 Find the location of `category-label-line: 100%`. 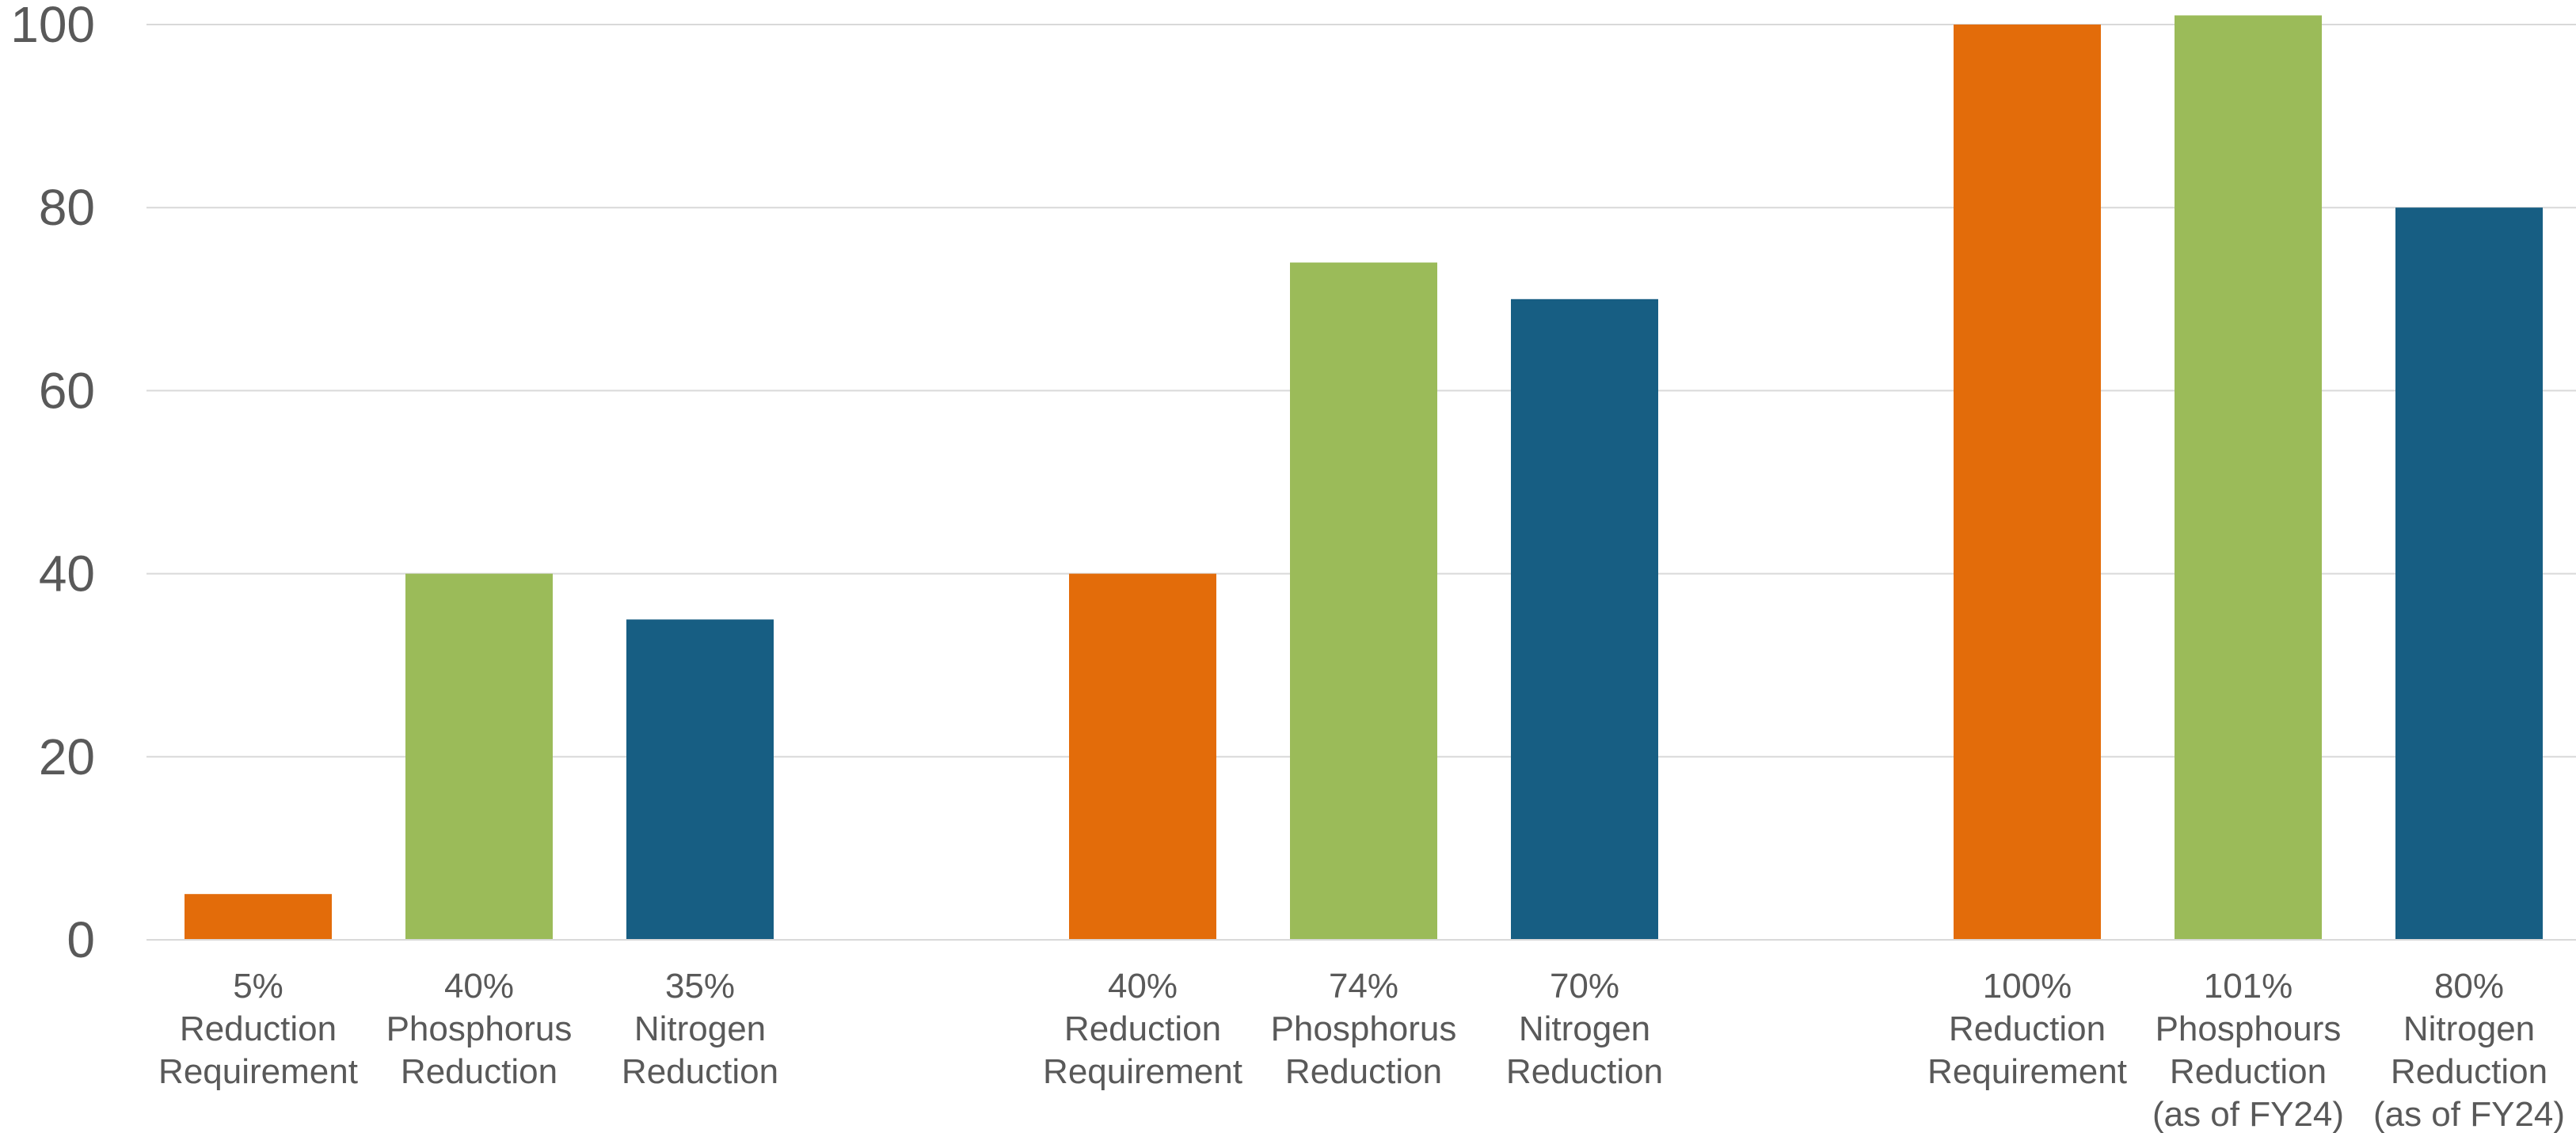

category-label-line: 100% is located at coordinates (2027, 986).